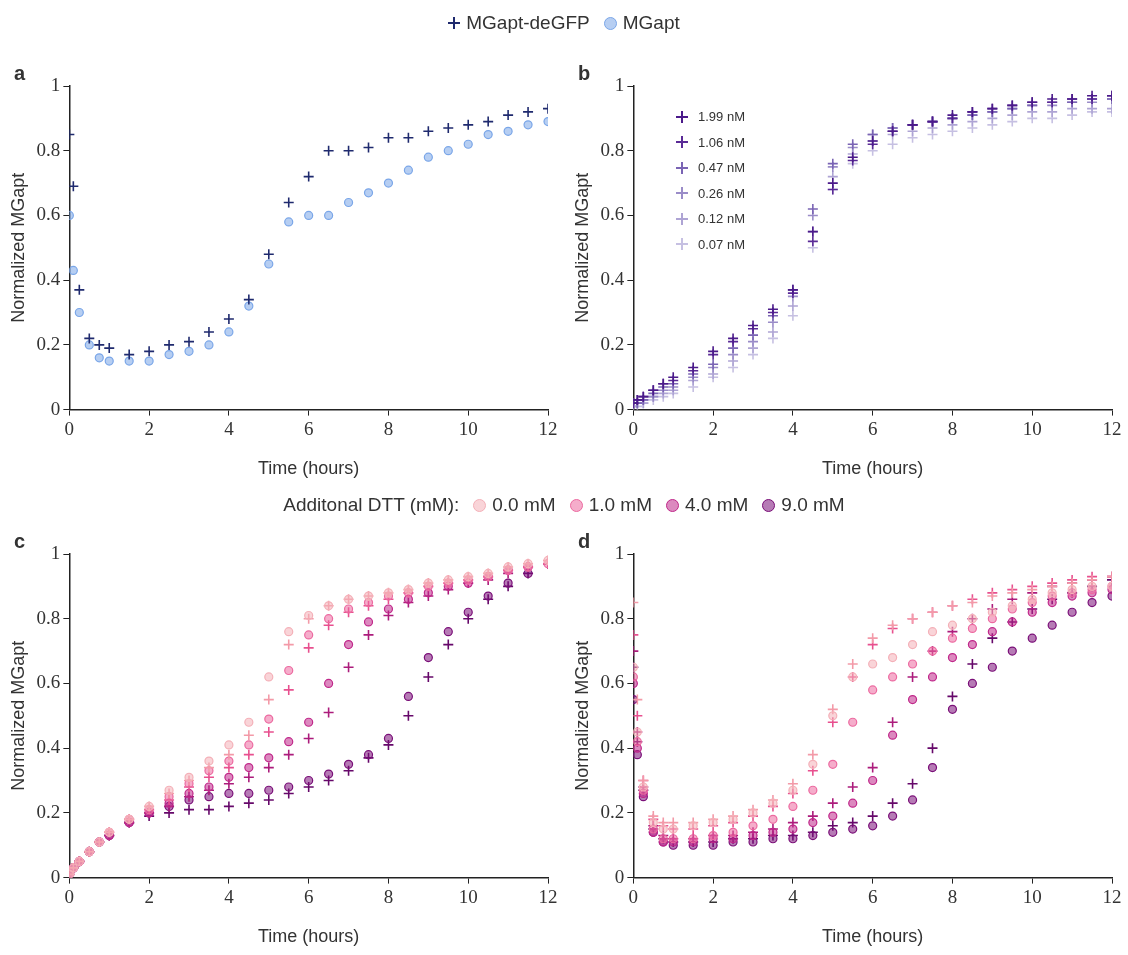 This screenshot has height=955, width=1128. What do you see at coordinates (620, 505) in the screenshot?
I see `legend-label: 1.0 mM` at bounding box center [620, 505].